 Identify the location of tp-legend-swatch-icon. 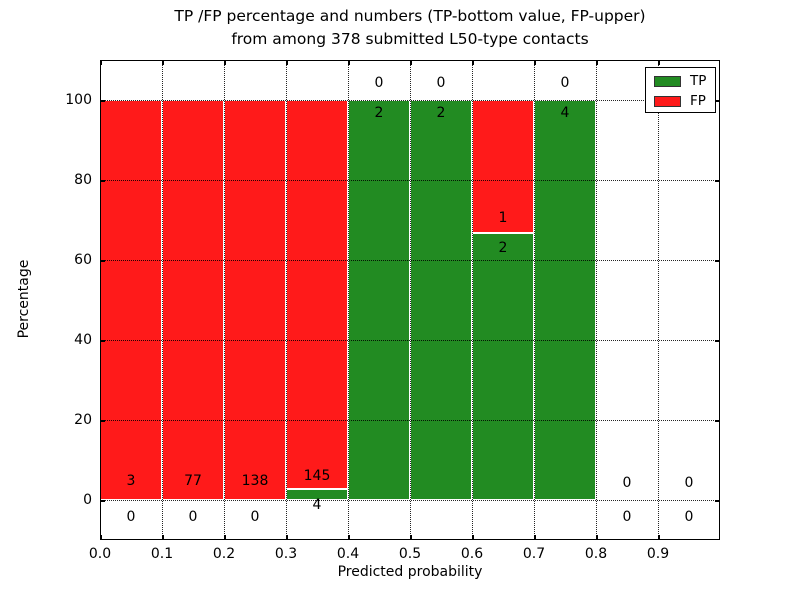
(667, 81).